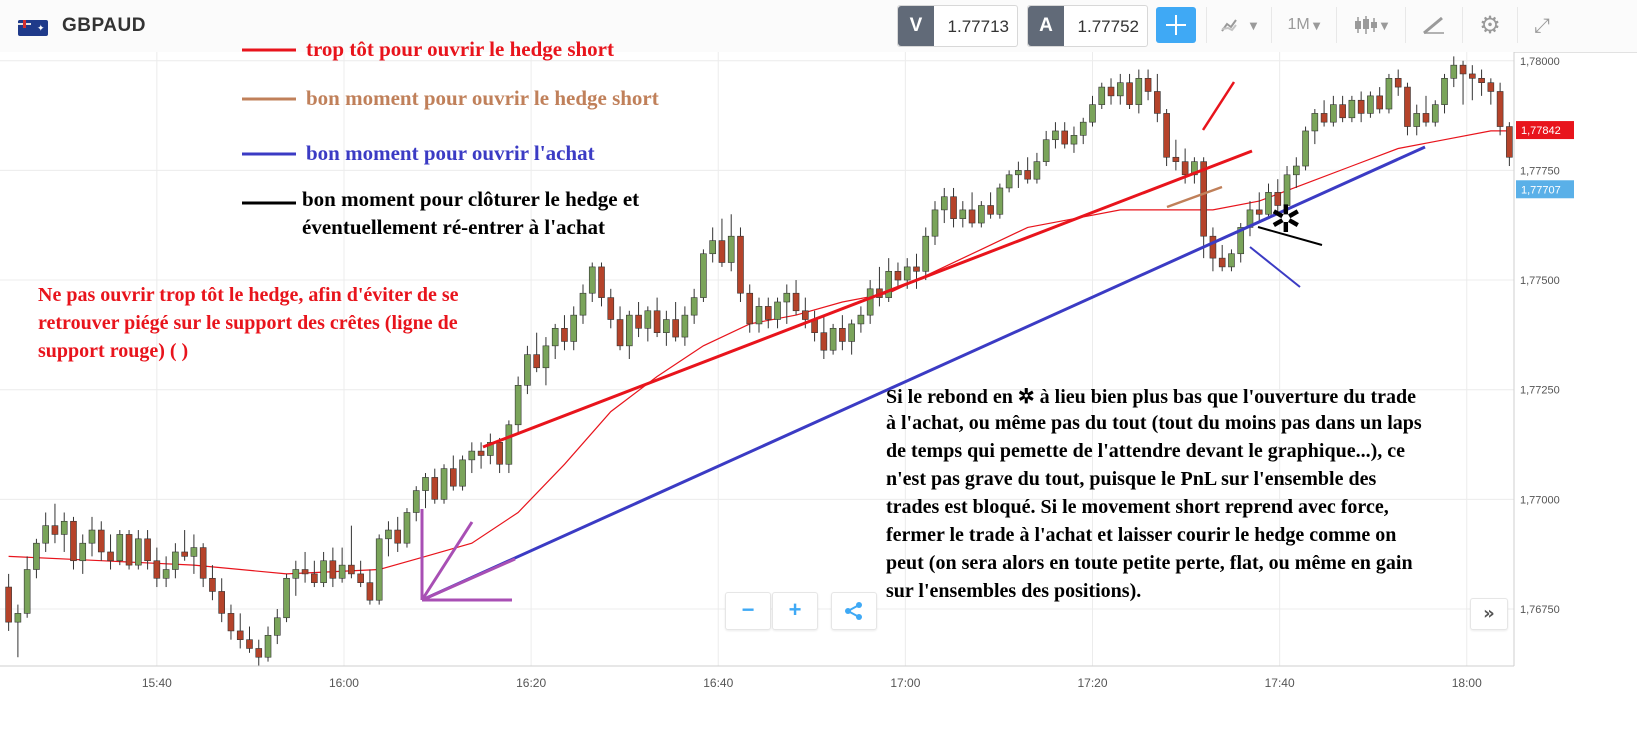  I want to click on compare-button: ▼, so click(1238, 25).